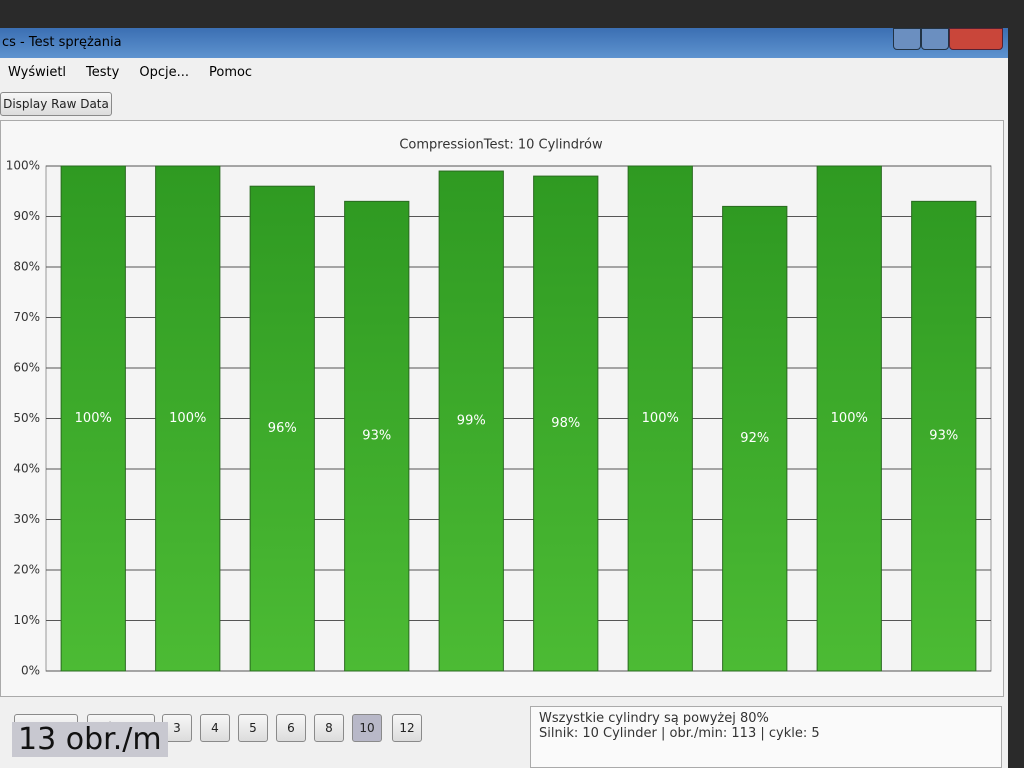 The width and height of the screenshot is (1024, 768). What do you see at coordinates (501, 145) in the screenshot?
I see `chart-title: CompressionTest: 10 Cylindrów` at bounding box center [501, 145].